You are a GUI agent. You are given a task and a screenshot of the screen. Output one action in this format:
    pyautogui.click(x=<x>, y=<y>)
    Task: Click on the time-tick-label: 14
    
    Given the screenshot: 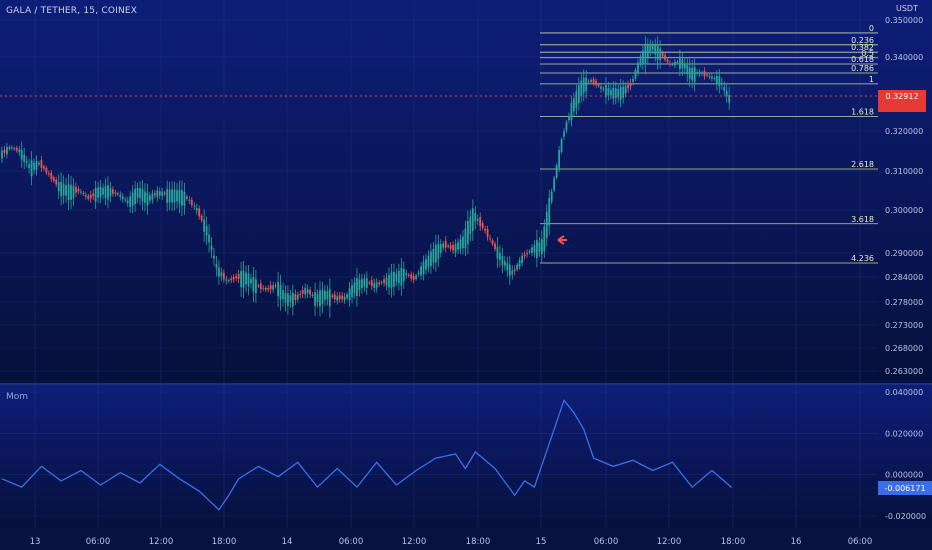 What is the action you would take?
    pyautogui.click(x=287, y=542)
    